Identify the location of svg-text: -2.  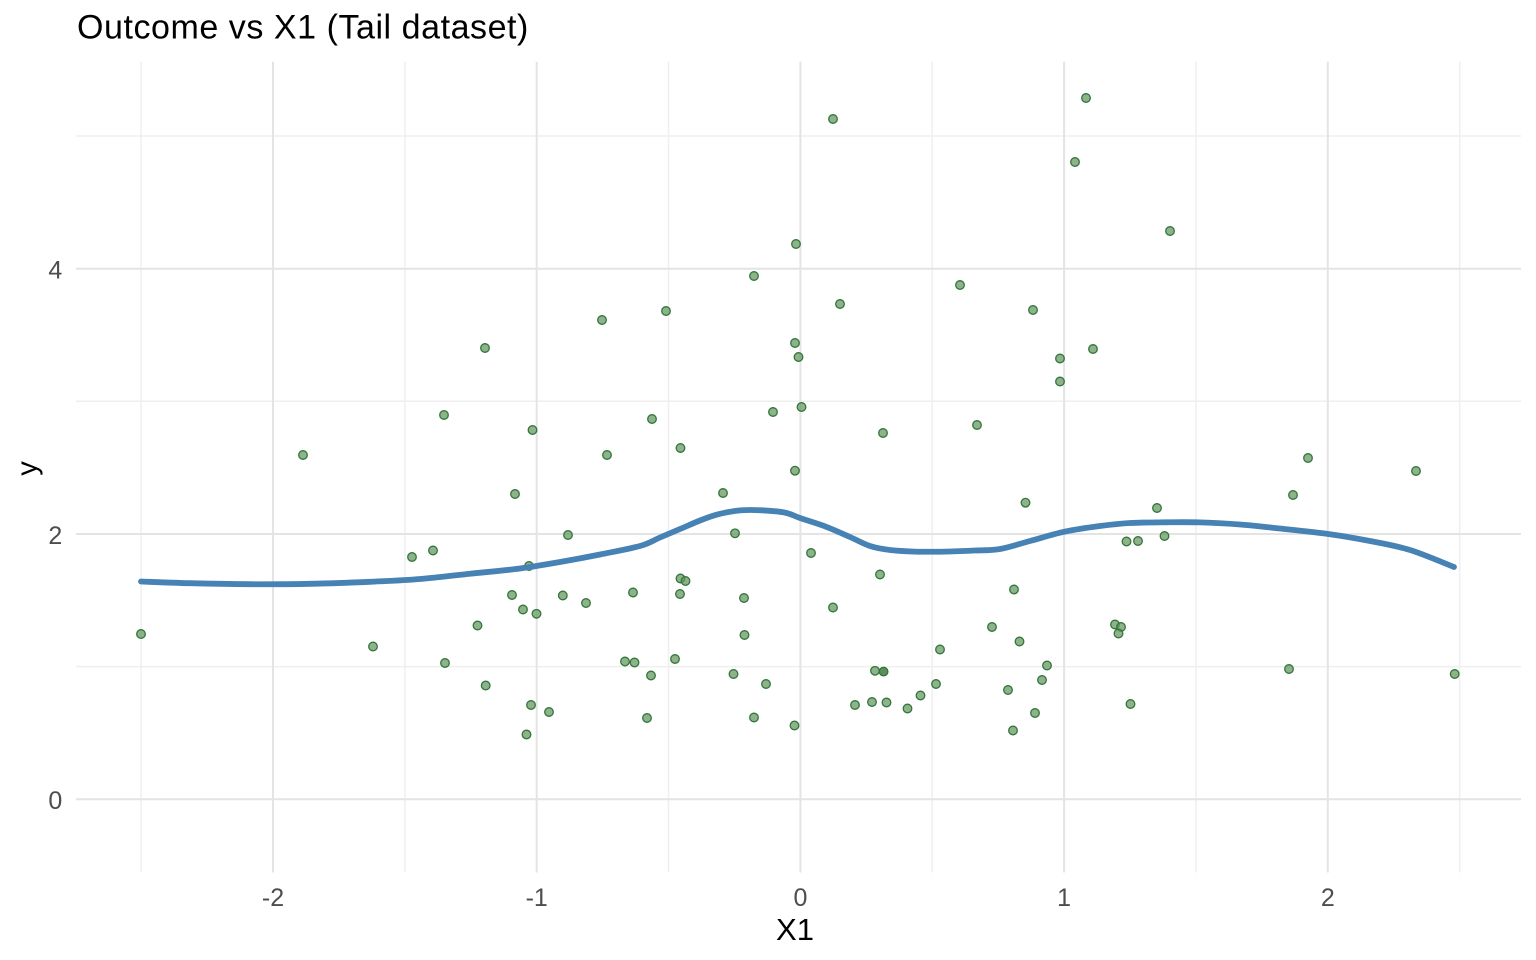
(273, 898).